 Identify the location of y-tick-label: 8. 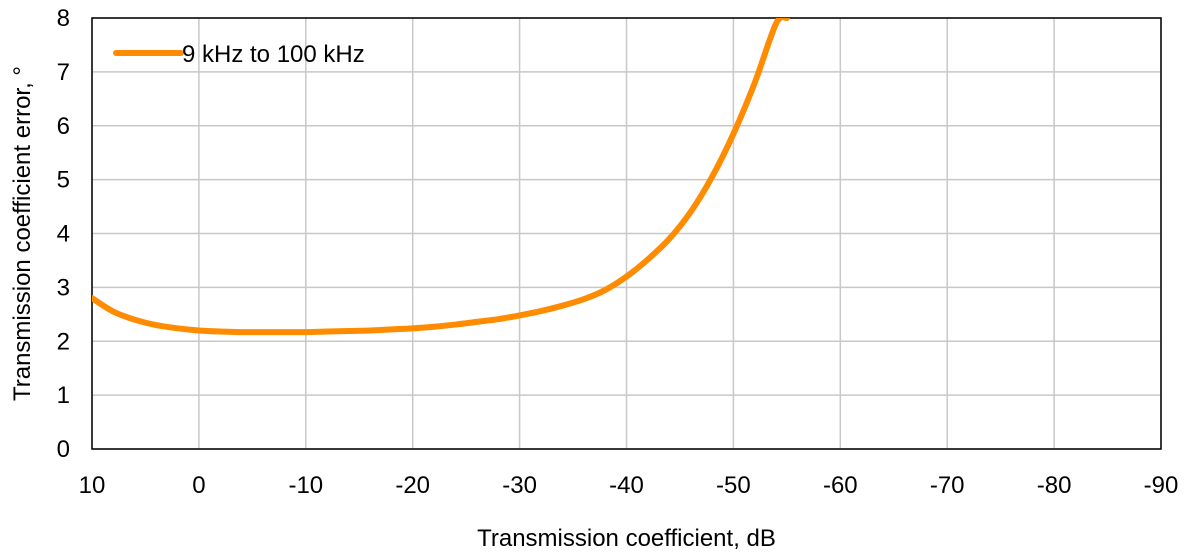
(63, 18).